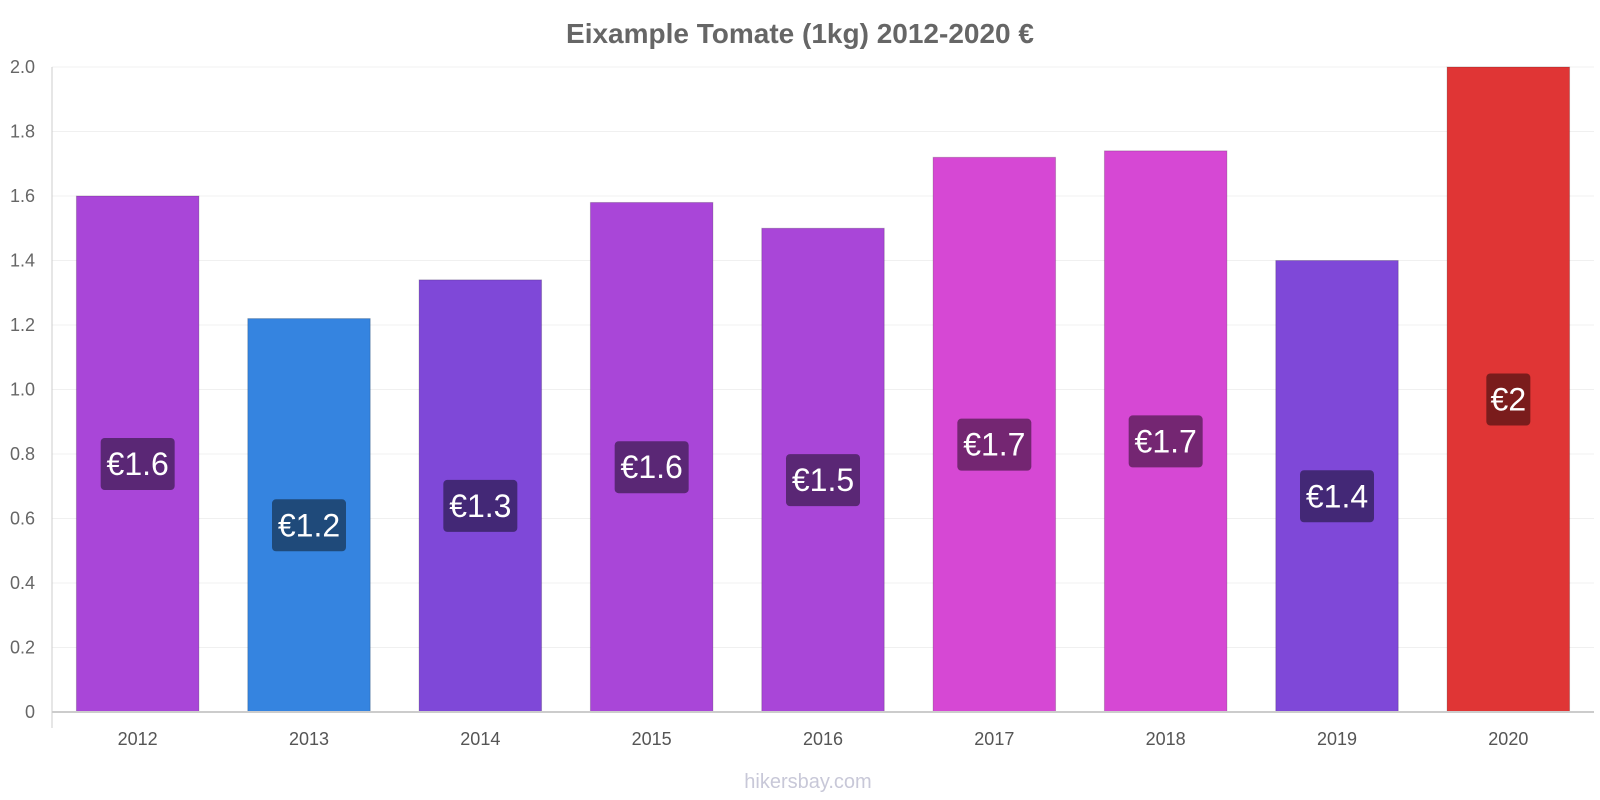  I want to click on x-tick-label: 2015, so click(652, 739).